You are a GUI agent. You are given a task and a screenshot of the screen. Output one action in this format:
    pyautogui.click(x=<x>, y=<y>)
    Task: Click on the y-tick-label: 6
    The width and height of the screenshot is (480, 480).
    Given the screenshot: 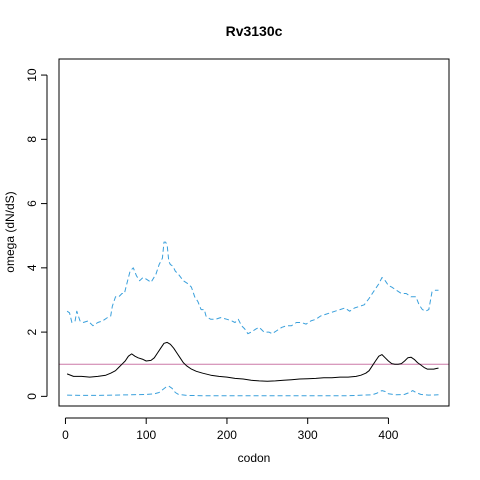 What is the action you would take?
    pyautogui.click(x=32, y=203)
    